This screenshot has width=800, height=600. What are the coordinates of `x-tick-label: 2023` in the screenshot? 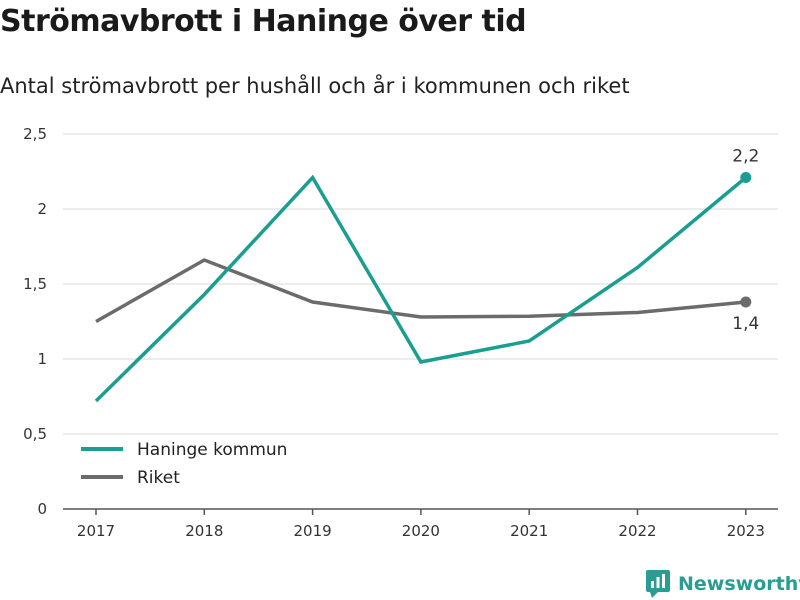 It's located at (746, 531).